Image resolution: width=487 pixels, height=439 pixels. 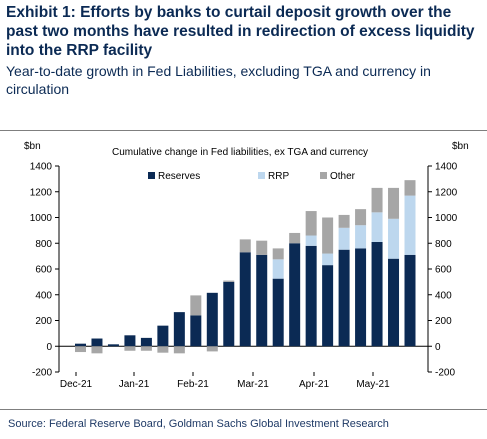 What do you see at coordinates (43, 244) in the screenshot?
I see `y-tick-label-left: 800` at bounding box center [43, 244].